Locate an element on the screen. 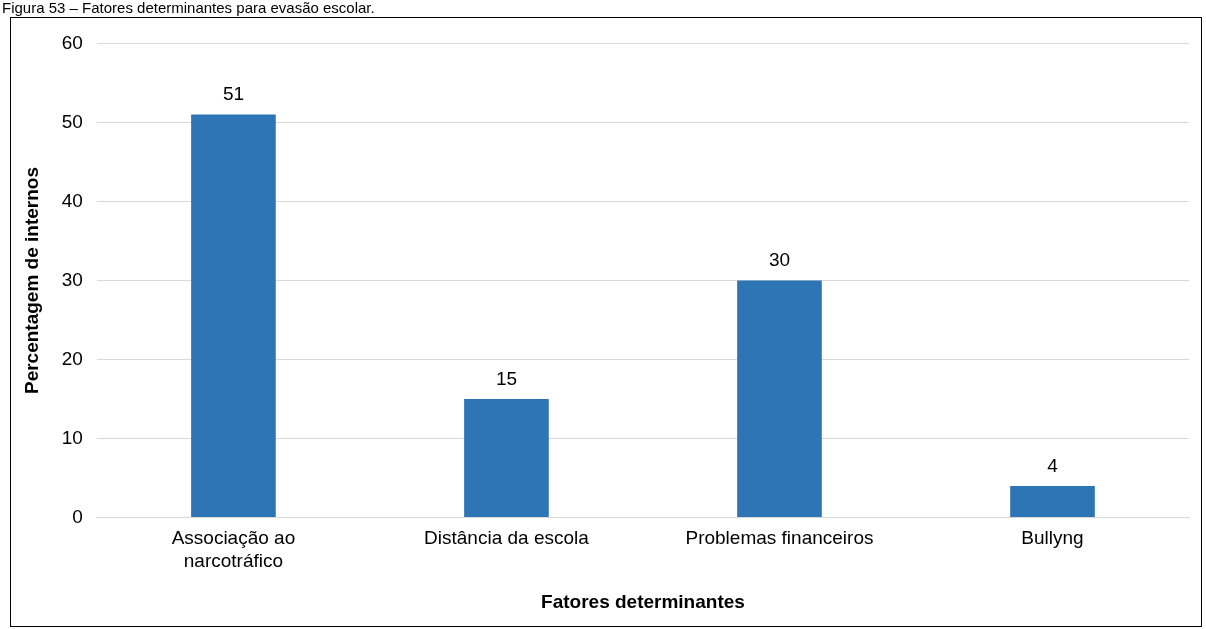 The width and height of the screenshot is (1206, 629). y-tick-label: 40 is located at coordinates (72, 200).